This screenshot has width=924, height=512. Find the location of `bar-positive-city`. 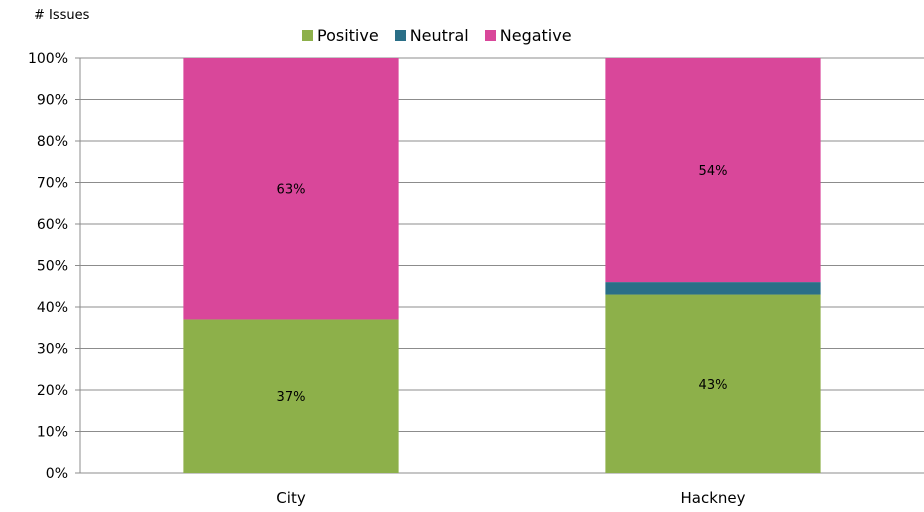

bar-positive-city is located at coordinates (291, 396).